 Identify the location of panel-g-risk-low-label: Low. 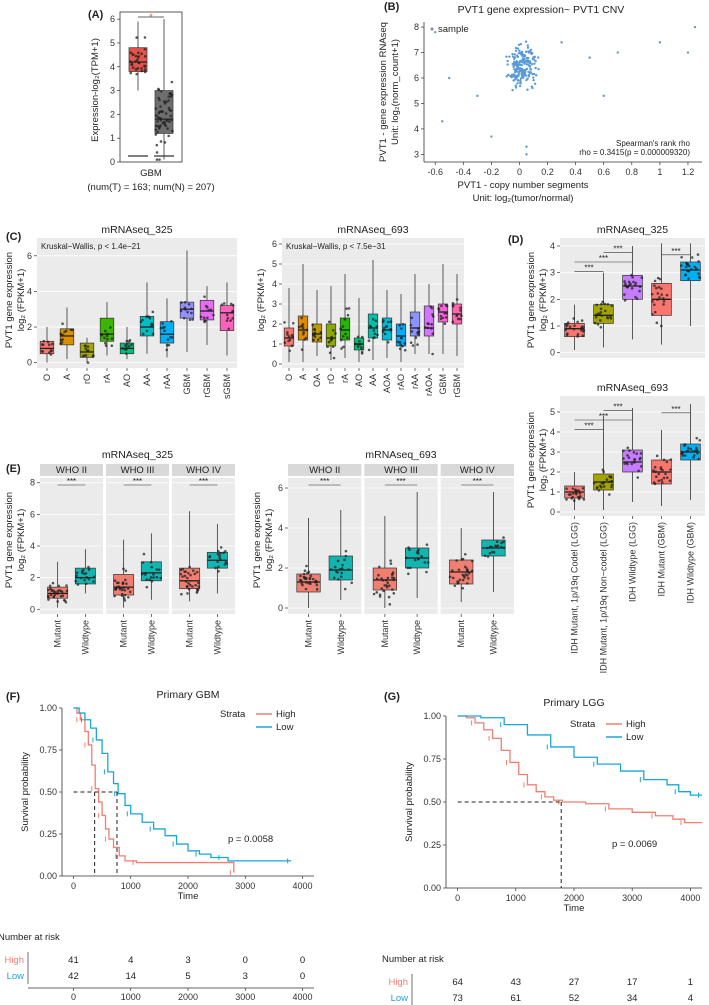
(400, 998).